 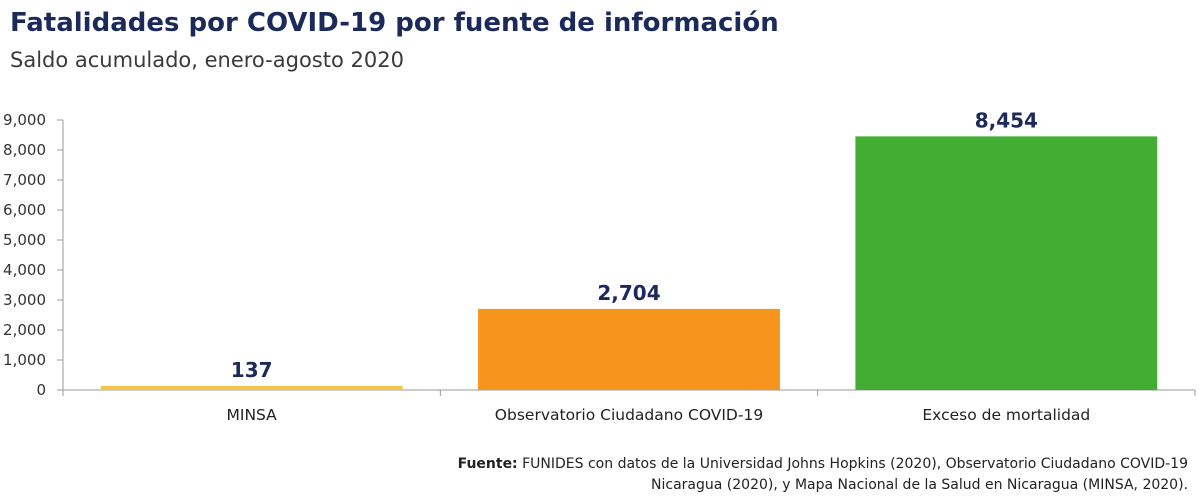 I want to click on y-tick-label: 0, so click(x=41, y=390).